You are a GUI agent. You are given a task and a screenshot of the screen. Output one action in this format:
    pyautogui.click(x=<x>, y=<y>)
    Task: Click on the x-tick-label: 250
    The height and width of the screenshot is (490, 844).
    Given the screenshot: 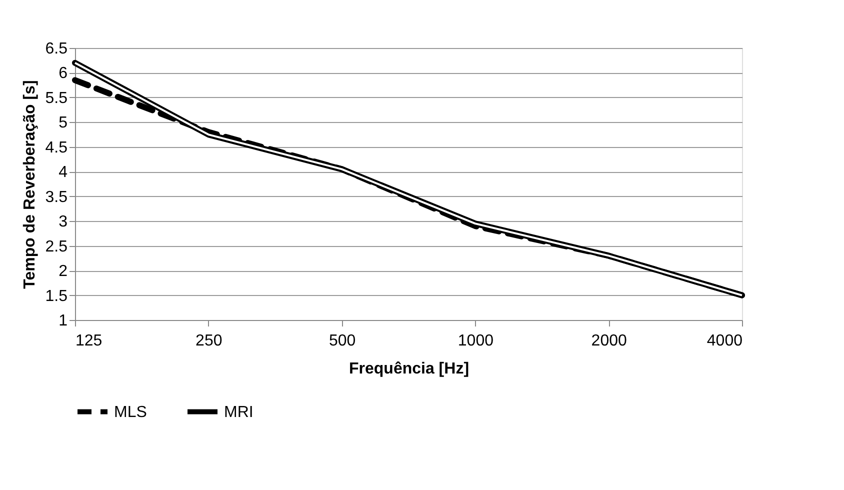 What is the action you would take?
    pyautogui.click(x=209, y=341)
    